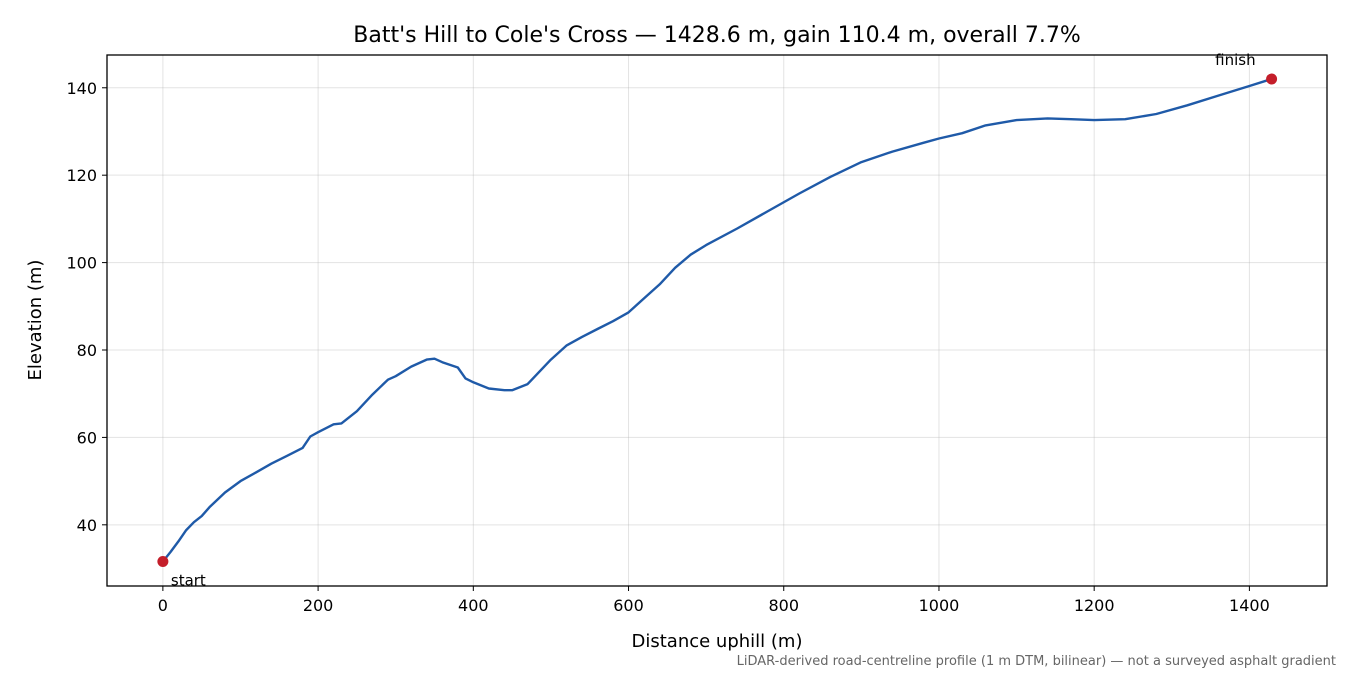 This screenshot has height=675, width=1350. What do you see at coordinates (717, 641) in the screenshot?
I see `x-axis-label: Distance uphill (m)` at bounding box center [717, 641].